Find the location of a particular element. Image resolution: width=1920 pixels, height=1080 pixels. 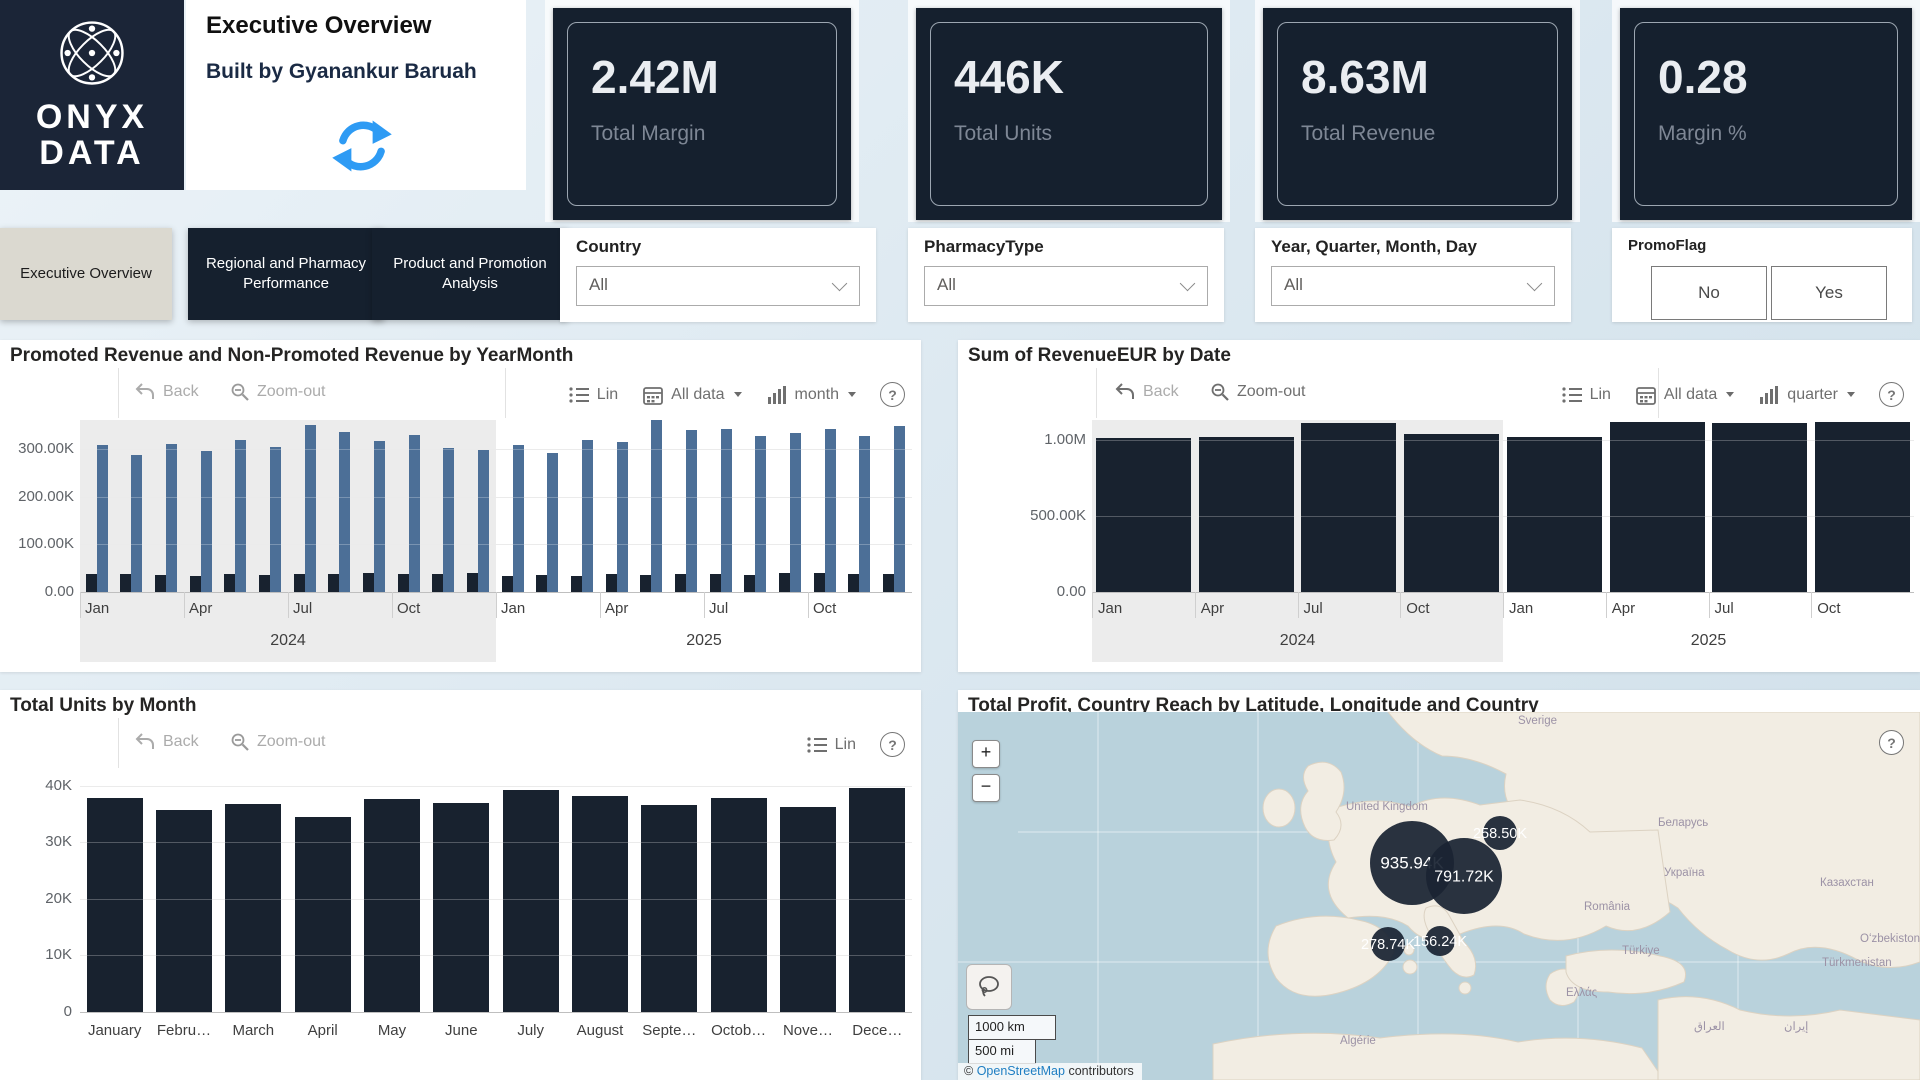

map-lasso-button is located at coordinates (989, 987).